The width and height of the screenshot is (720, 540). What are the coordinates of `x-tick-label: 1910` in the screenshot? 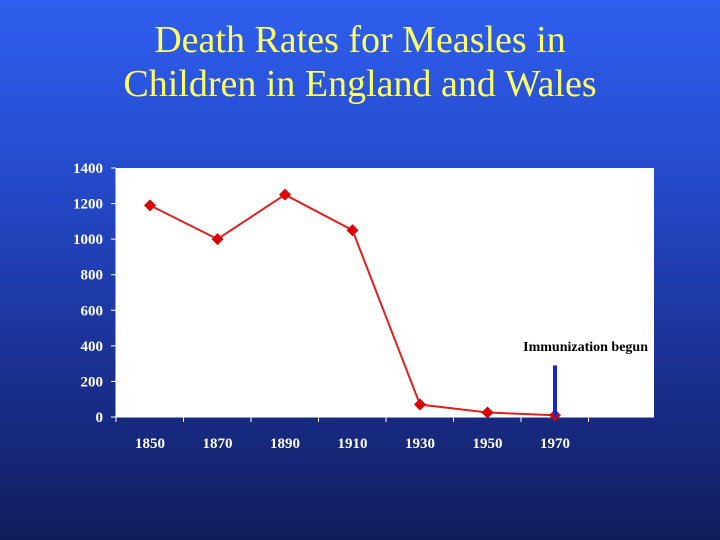 It's located at (353, 444).